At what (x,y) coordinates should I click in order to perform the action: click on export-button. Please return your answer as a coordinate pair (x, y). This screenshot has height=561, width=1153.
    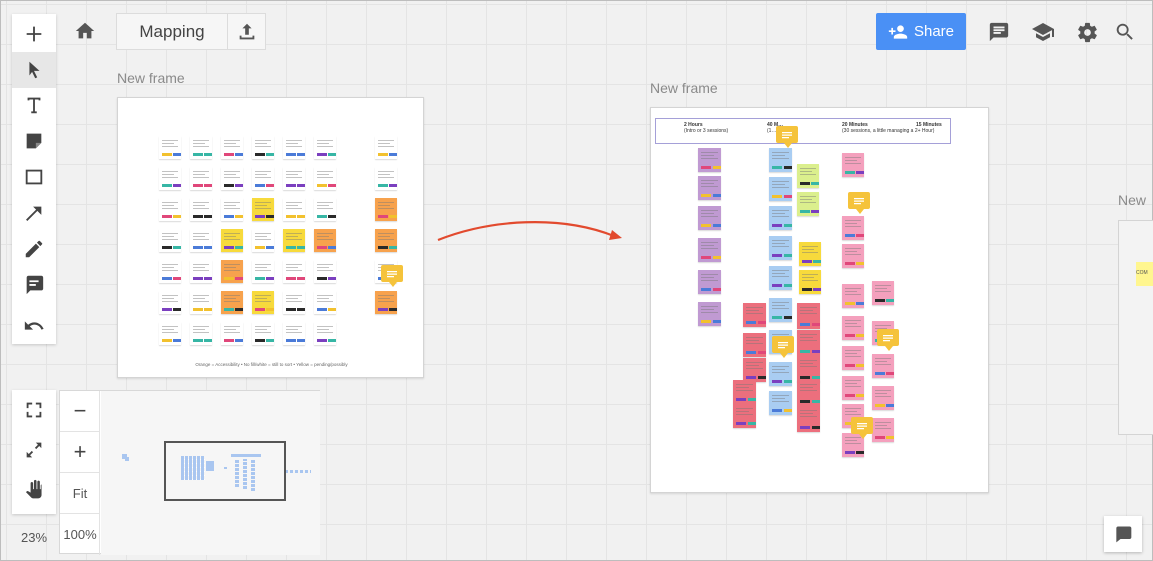
    Looking at the image, I should click on (246, 31).